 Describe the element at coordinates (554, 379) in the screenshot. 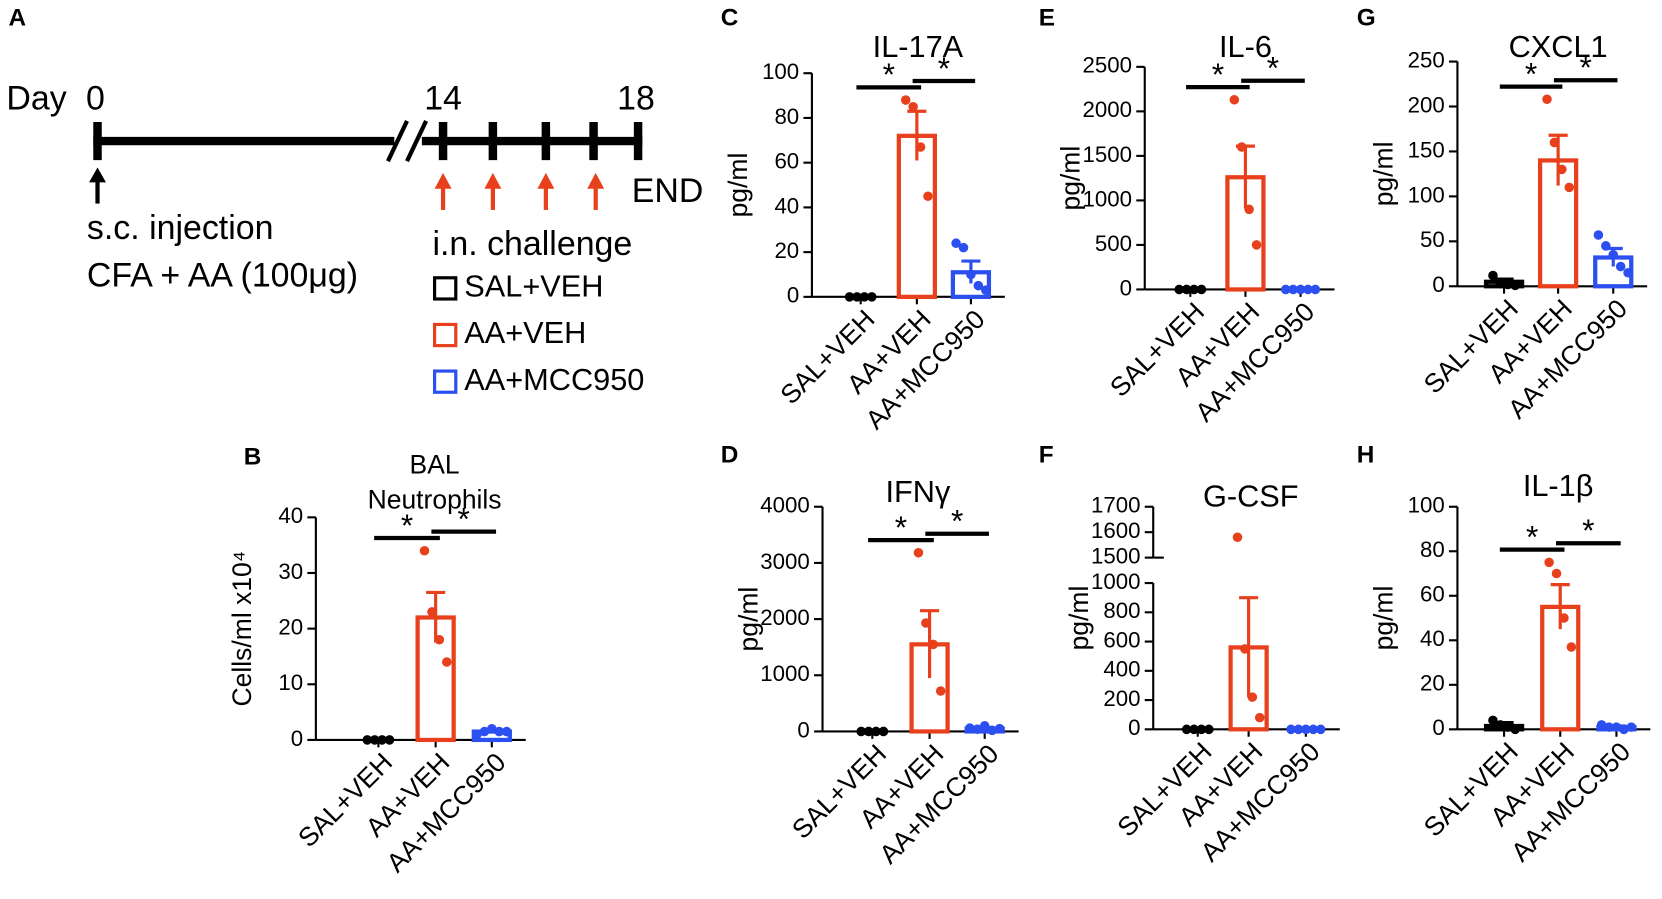

I see `legend-label: AA+MCC950` at that location.